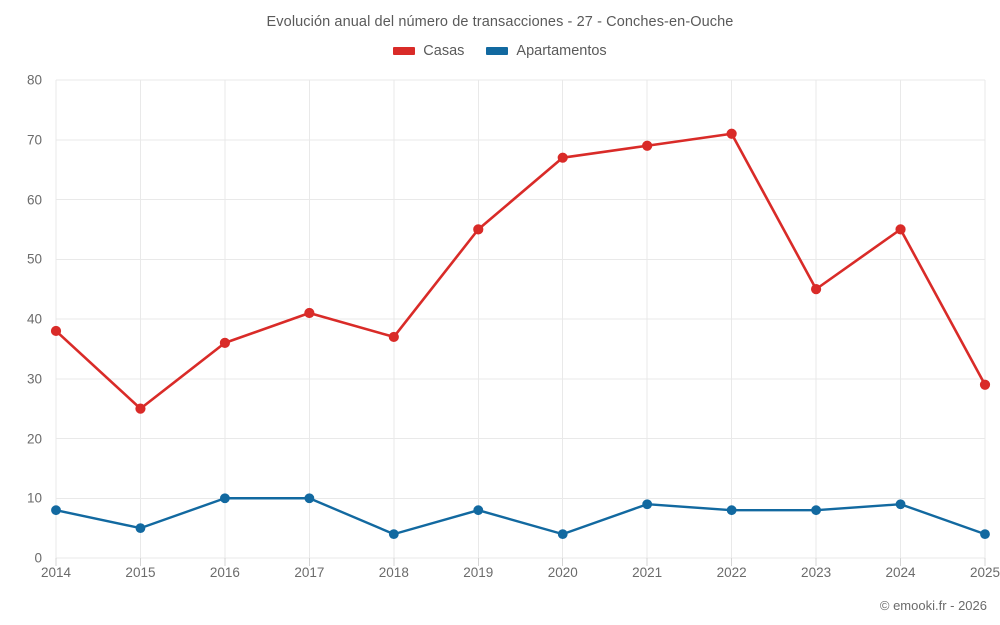 Image resolution: width=1000 pixels, height=625 pixels. I want to click on y-axis-label: 70, so click(34, 140).